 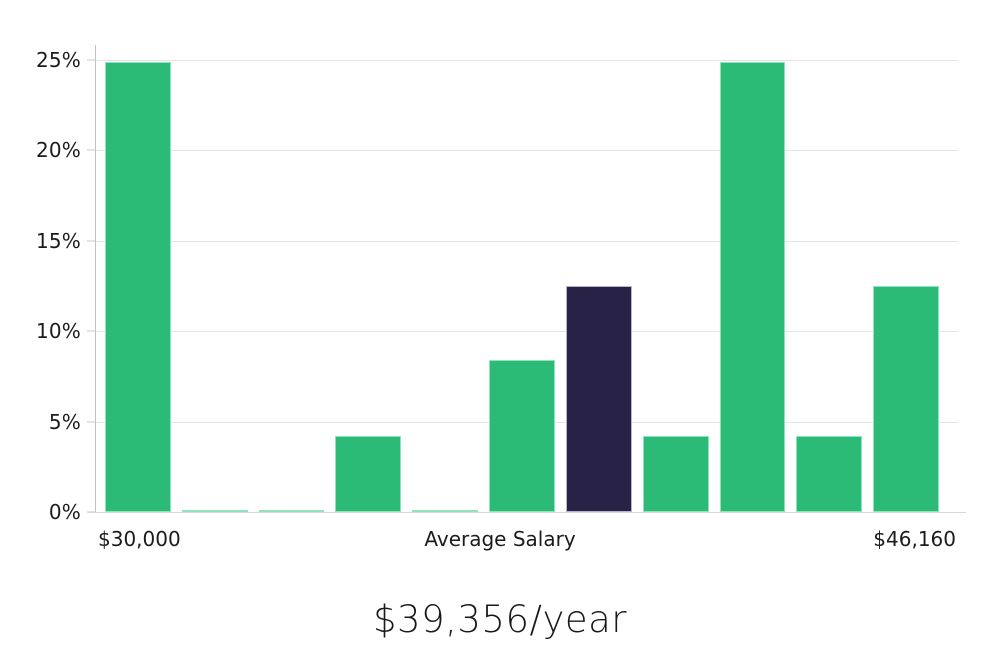 I want to click on x-axis-labels: $30,000 Average Salary $46,160, so click(x=500, y=547).